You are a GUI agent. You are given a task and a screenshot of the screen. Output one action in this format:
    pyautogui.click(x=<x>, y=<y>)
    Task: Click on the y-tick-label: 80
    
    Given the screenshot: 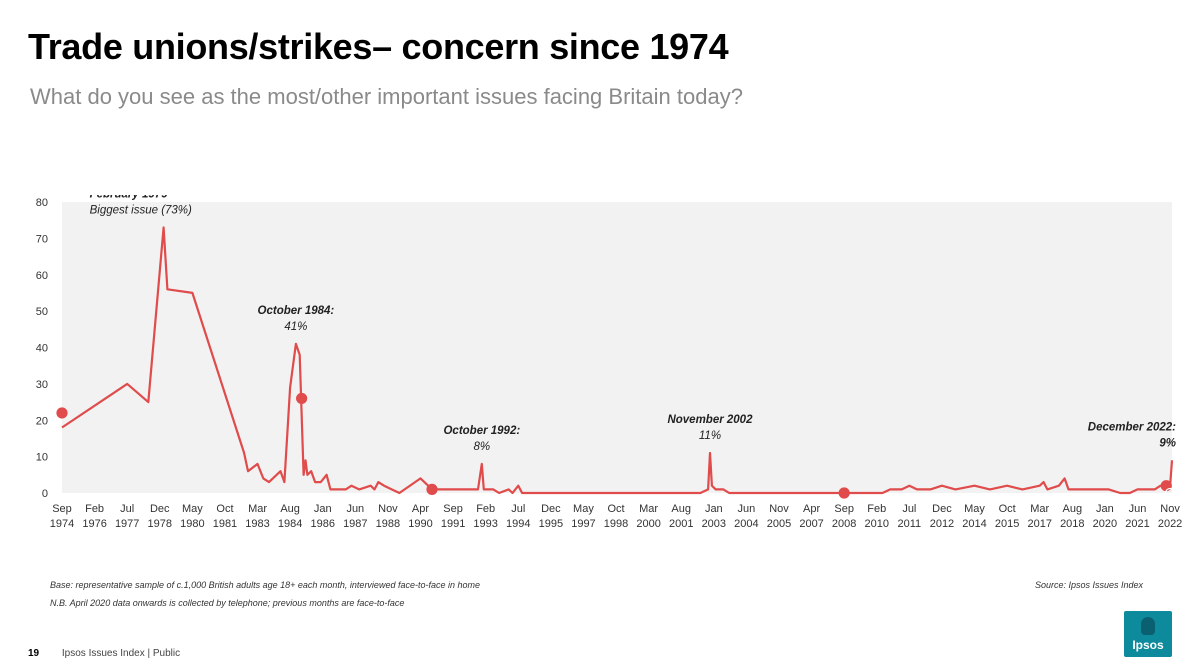 What is the action you would take?
    pyautogui.click(x=42, y=203)
    